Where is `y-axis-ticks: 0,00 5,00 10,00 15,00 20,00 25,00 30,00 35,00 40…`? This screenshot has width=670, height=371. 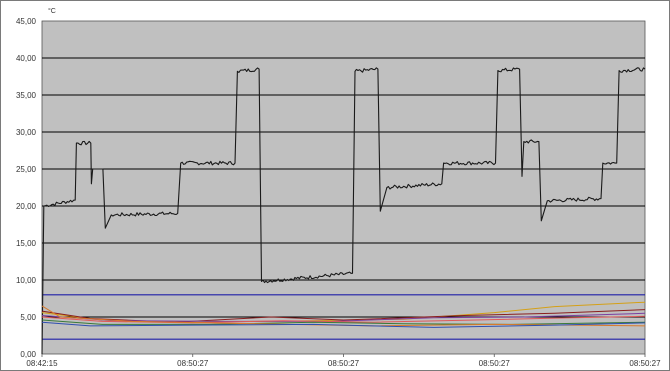
y-axis-ticks: 0,00 5,00 10,00 15,00 20,00 25,00 30,00 35,00 40… is located at coordinates (26, 188).